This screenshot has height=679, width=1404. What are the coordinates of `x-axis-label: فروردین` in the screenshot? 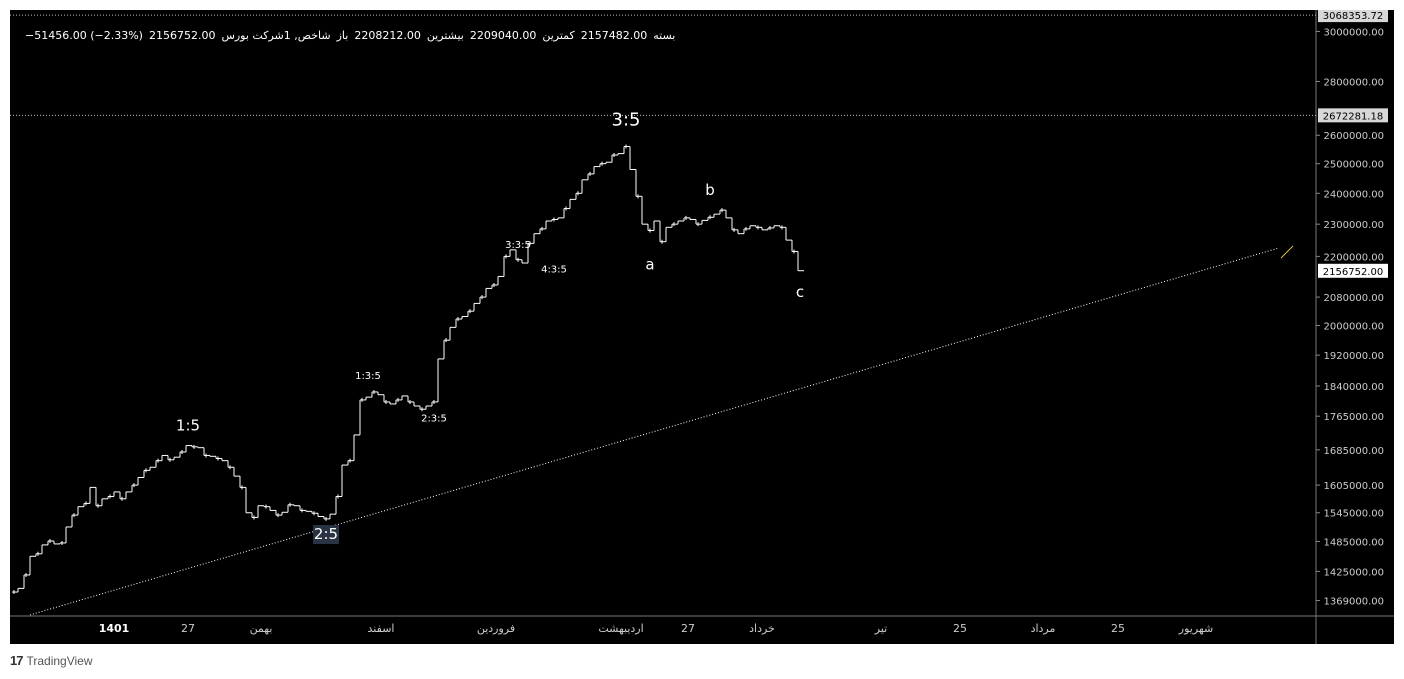 It's located at (496, 628).